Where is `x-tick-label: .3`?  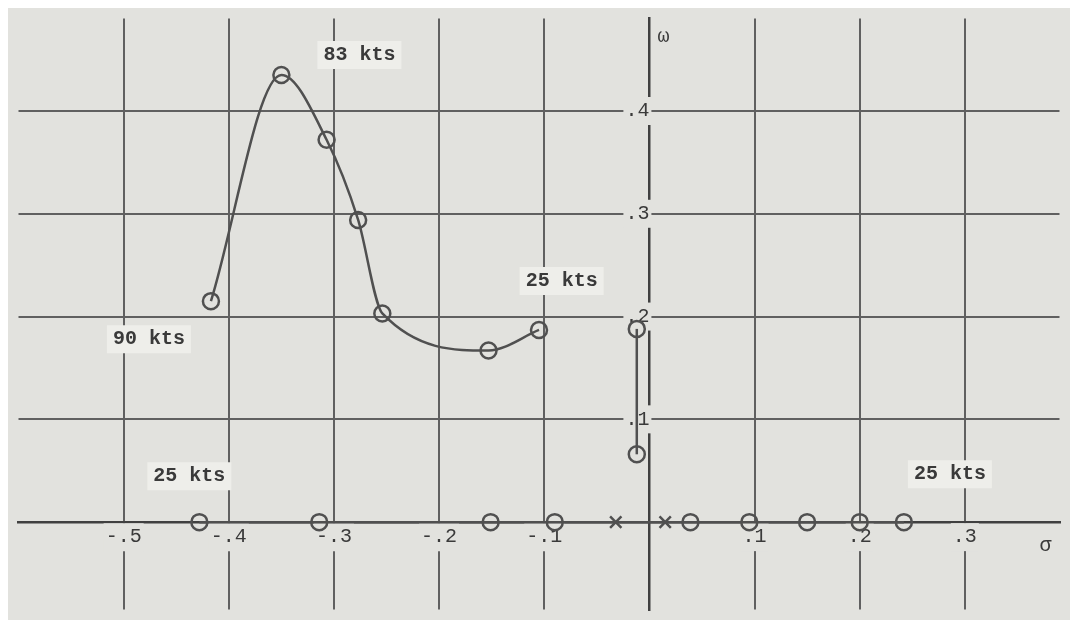
x-tick-label: .3 is located at coordinates (964, 537).